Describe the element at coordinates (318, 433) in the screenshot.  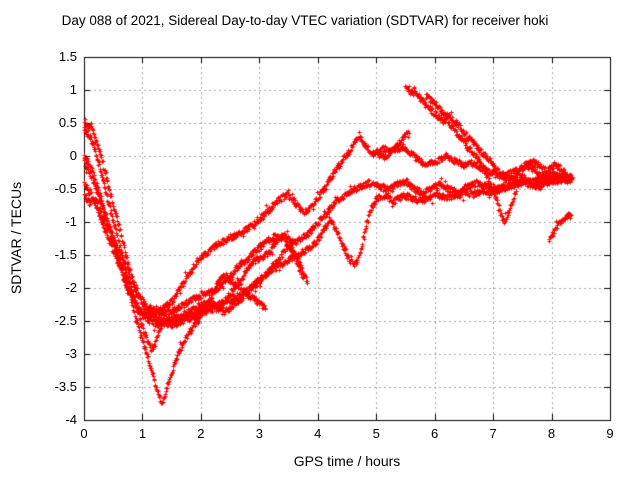
I see `x-tick-label: 4` at that location.